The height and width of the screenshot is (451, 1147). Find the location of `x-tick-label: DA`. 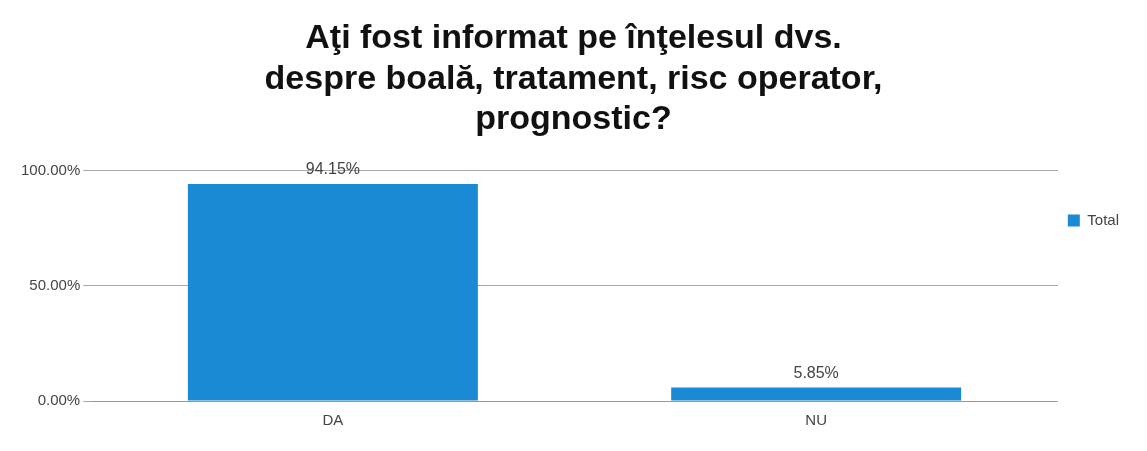

x-tick-label: DA is located at coordinates (333, 420).